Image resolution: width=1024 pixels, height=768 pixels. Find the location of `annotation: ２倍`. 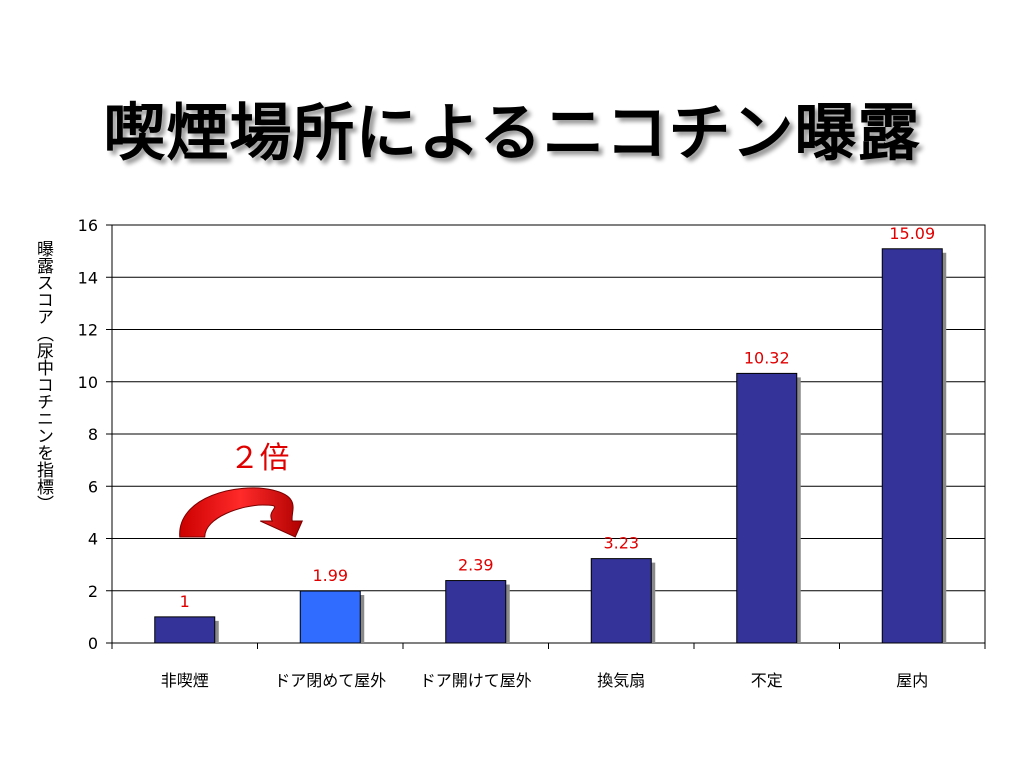

annotation: ２倍 is located at coordinates (241, 489).